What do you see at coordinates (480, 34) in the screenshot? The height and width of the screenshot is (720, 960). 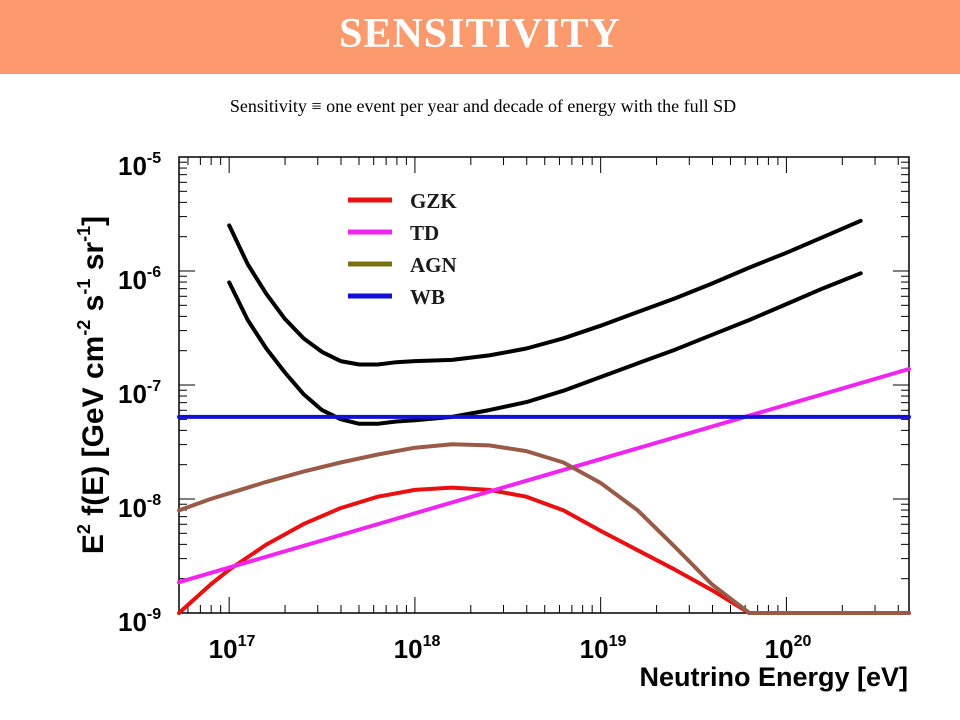 I see `page-title: SENSITIVITY` at bounding box center [480, 34].